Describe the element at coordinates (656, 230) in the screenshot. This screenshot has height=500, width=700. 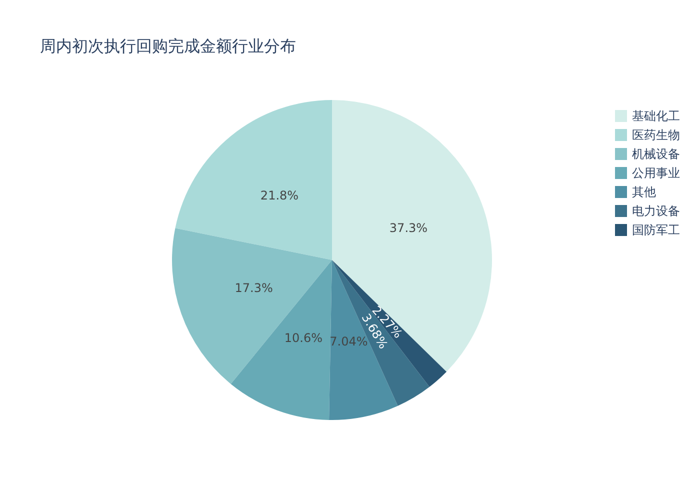
I see `legend-label: 国防军工` at that location.